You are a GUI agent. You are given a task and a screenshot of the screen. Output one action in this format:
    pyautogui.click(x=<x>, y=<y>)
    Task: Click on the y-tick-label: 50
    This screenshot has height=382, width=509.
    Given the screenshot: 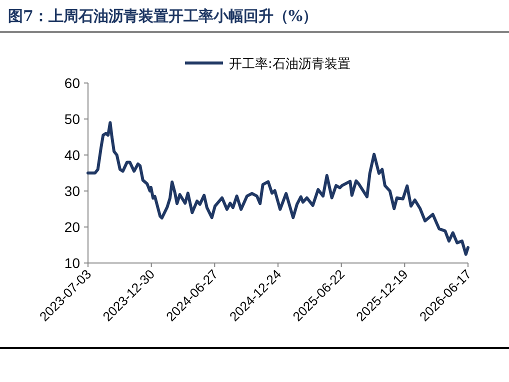 What is the action you would take?
    pyautogui.click(x=72, y=119)
    